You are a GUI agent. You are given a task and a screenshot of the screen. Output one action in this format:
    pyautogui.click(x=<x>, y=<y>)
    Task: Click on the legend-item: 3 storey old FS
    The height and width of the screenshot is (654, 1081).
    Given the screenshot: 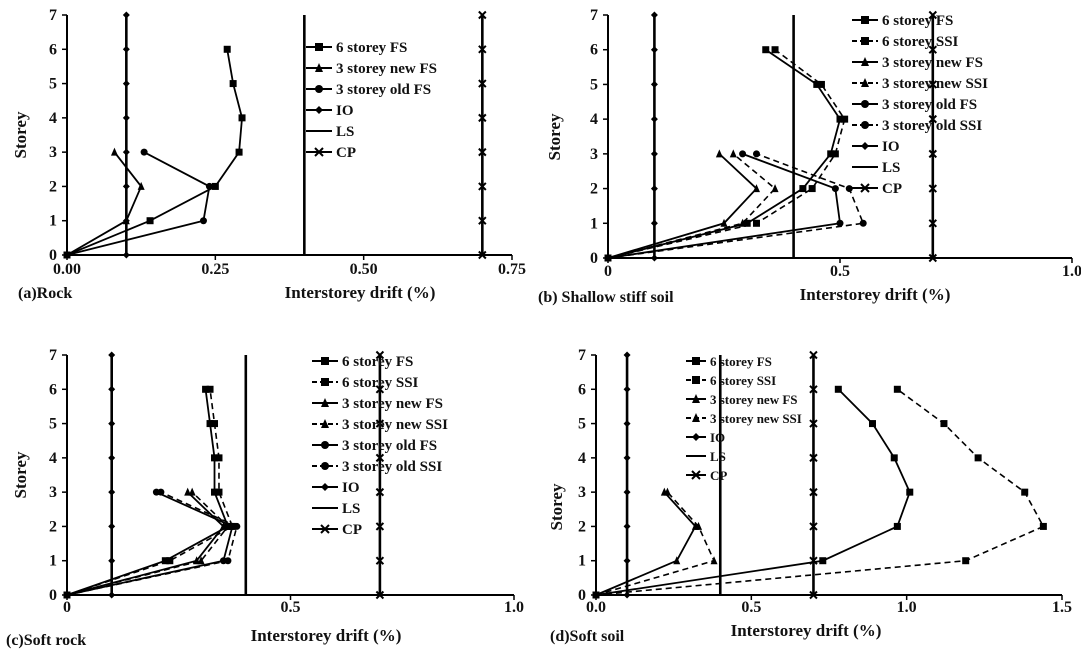 What is the action you would take?
    pyautogui.click(x=368, y=90)
    